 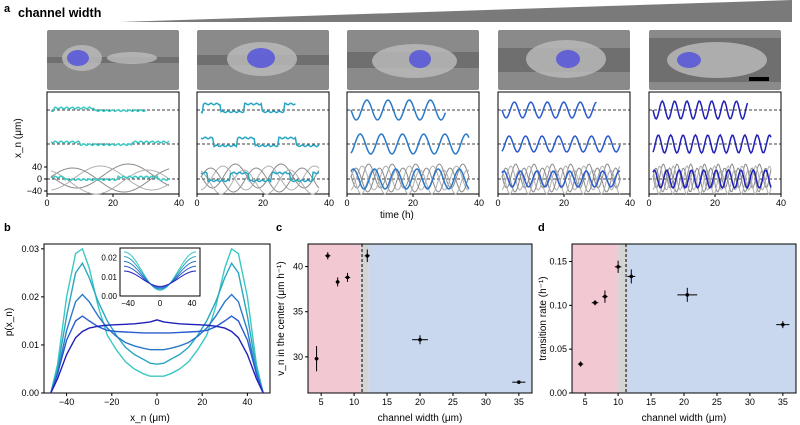 What do you see at coordinates (541, 228) in the screenshot?
I see `panel-label-d: d` at bounding box center [541, 228].